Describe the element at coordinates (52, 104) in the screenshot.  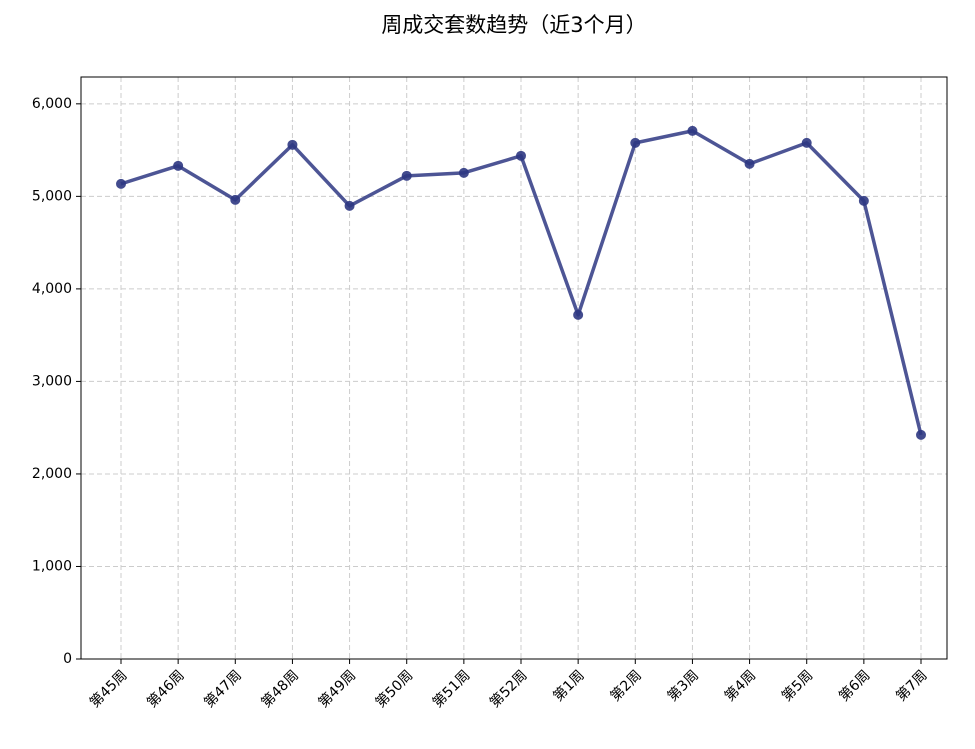
I see `y-tick-label: 6,000` at that location.